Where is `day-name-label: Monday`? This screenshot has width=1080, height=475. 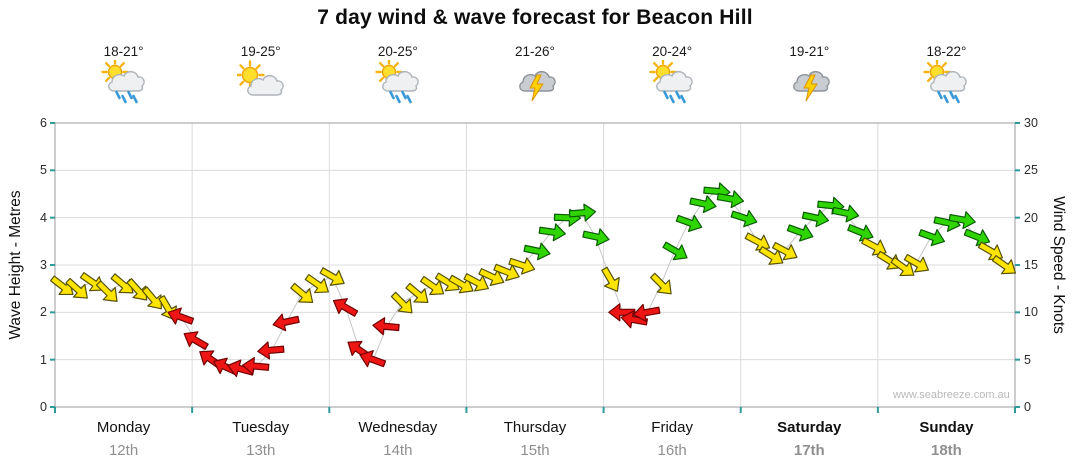
day-name-label: Monday is located at coordinates (123, 427).